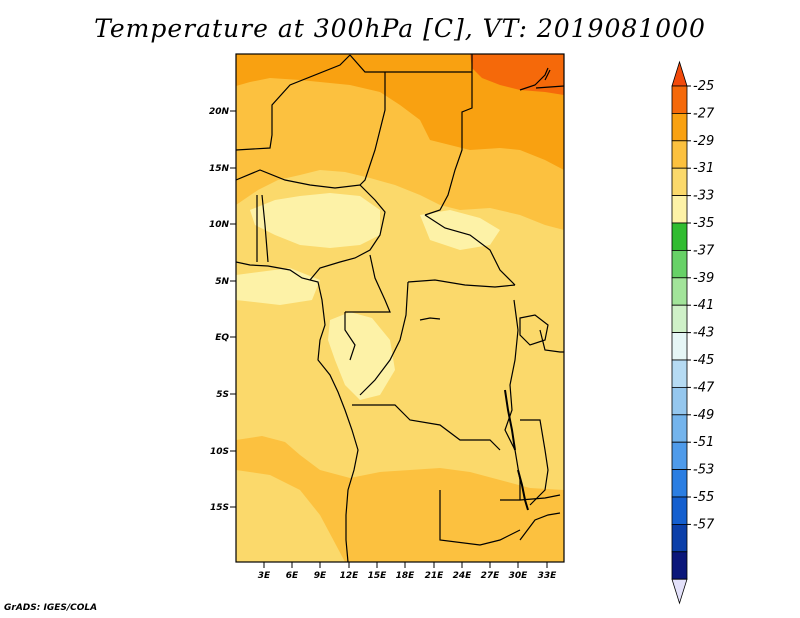 This screenshot has height=618, width=800. Describe the element at coordinates (517, 74) in the screenshot. I see `field-northeast-warmest` at that location.